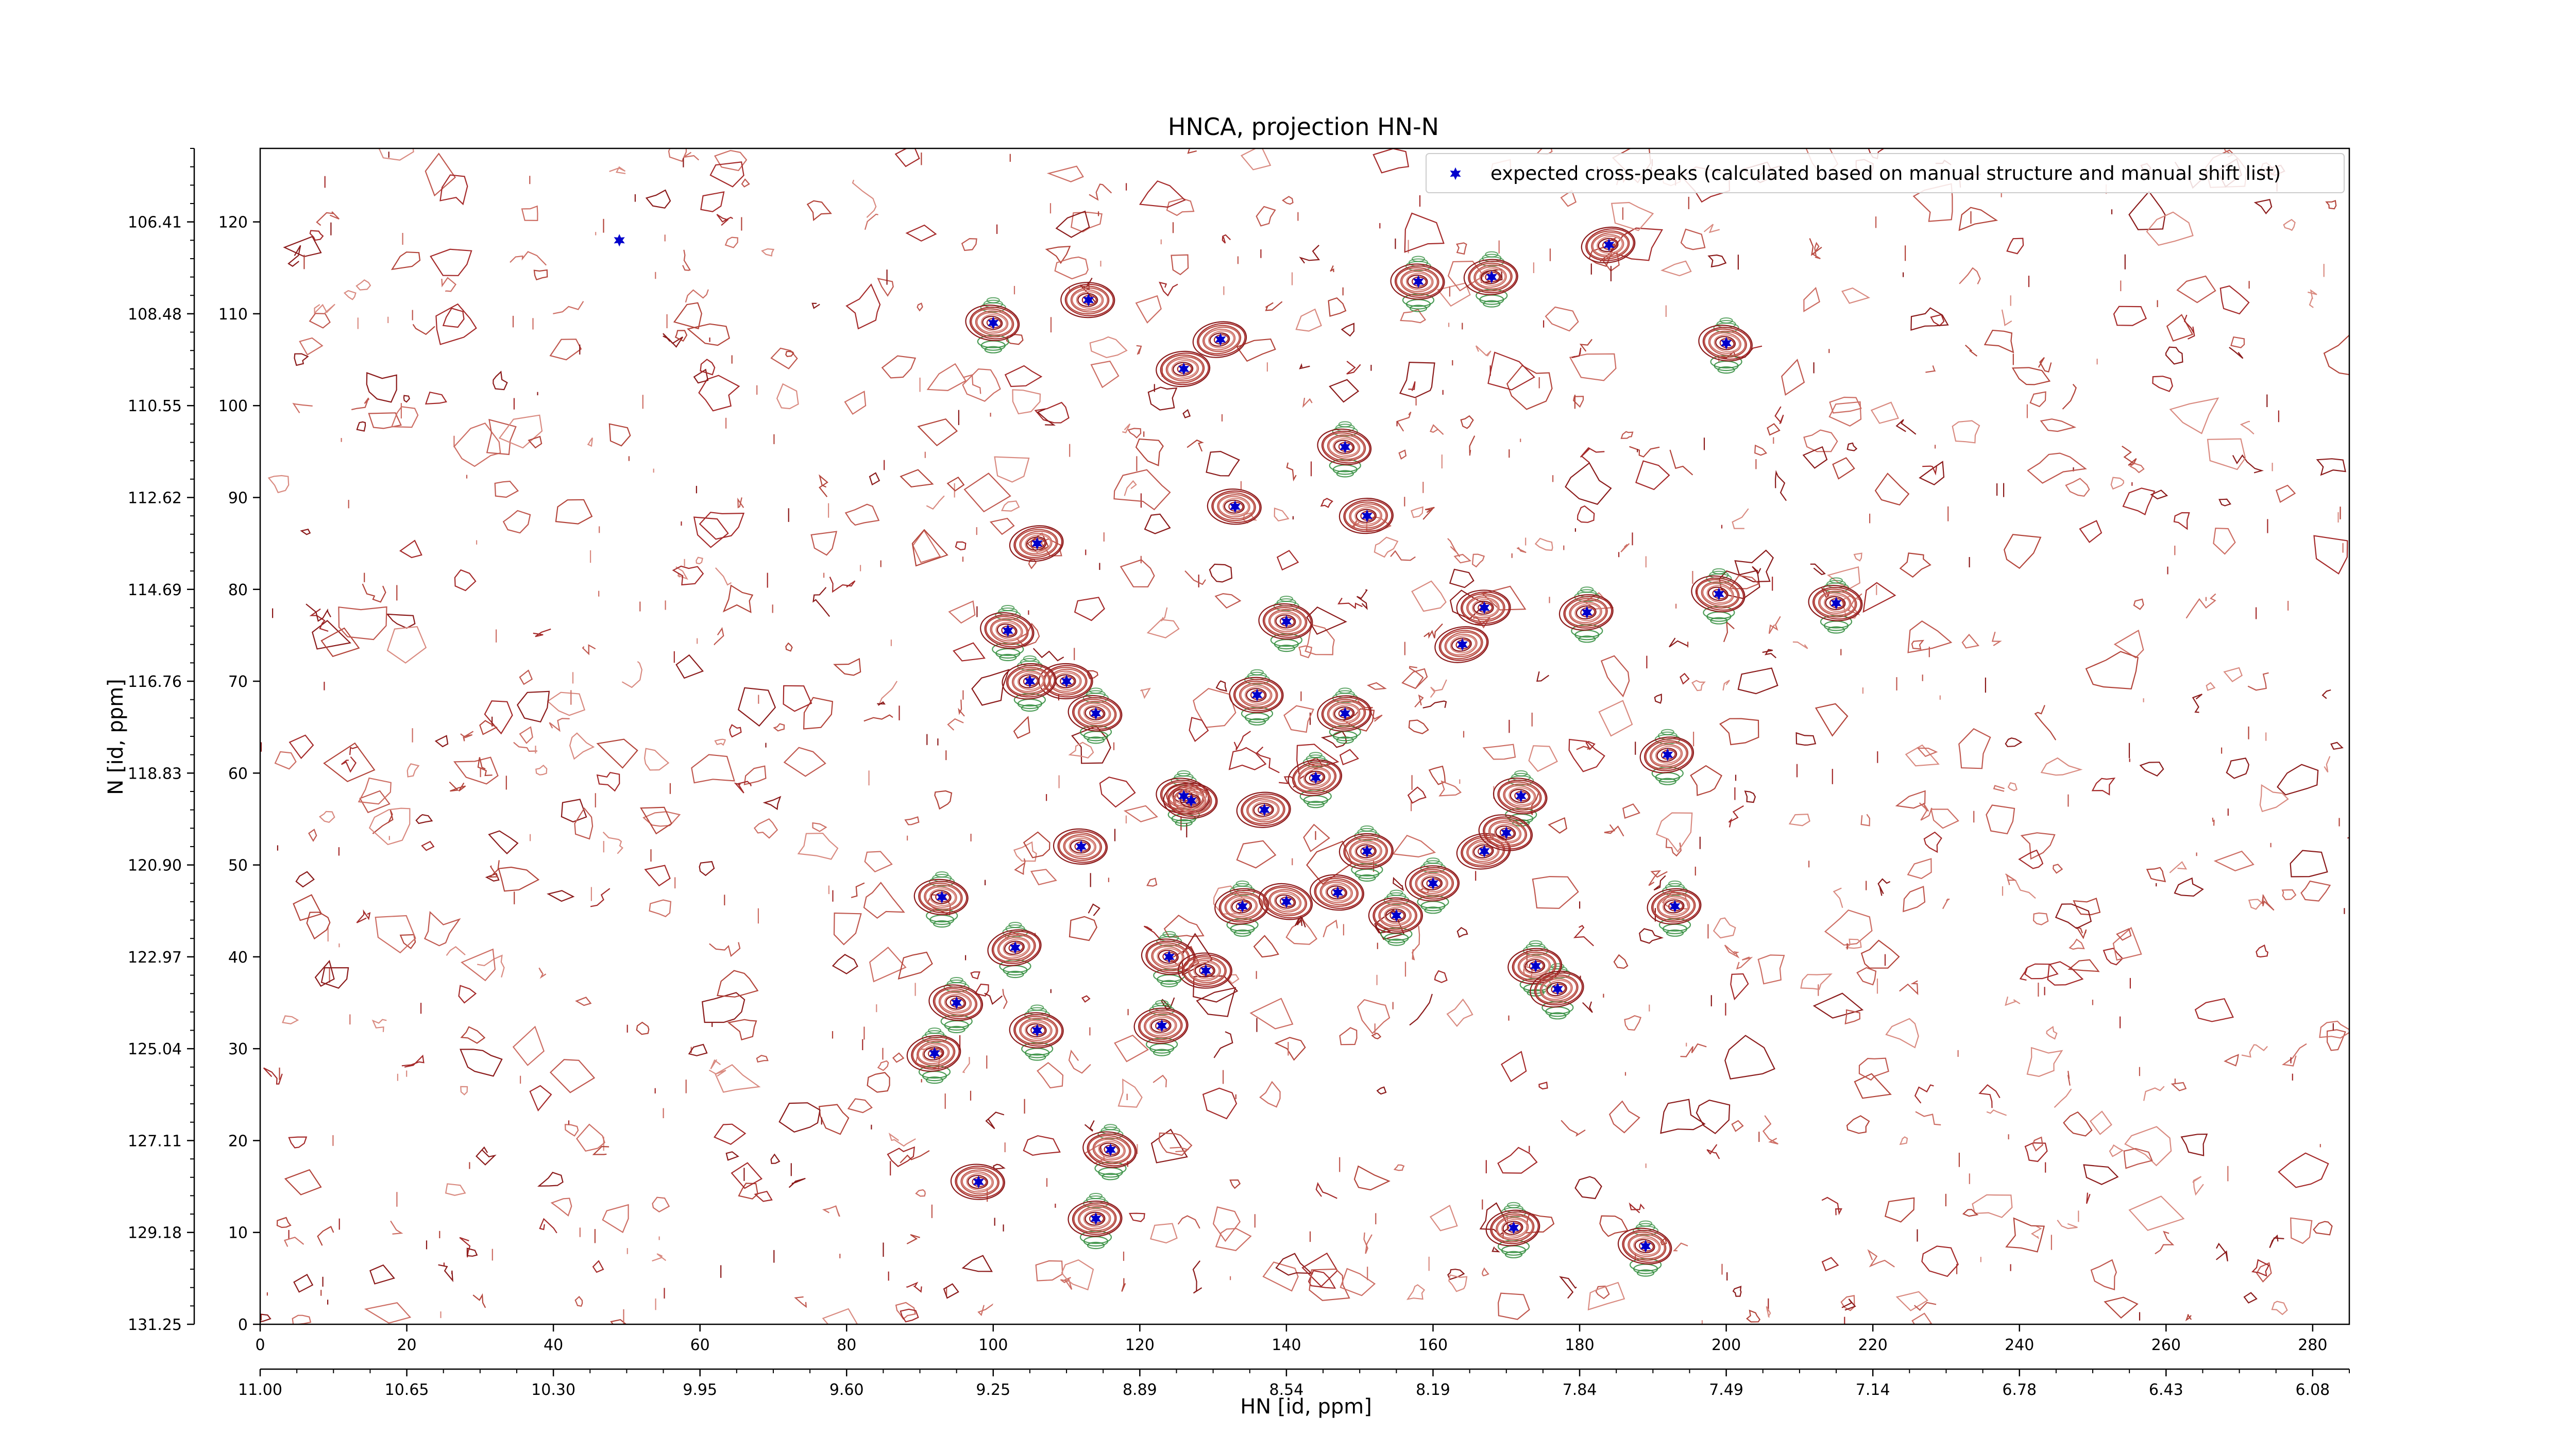 The image size is (2576, 1449). I want to click on y-index-tick-label: 110, so click(233, 315).